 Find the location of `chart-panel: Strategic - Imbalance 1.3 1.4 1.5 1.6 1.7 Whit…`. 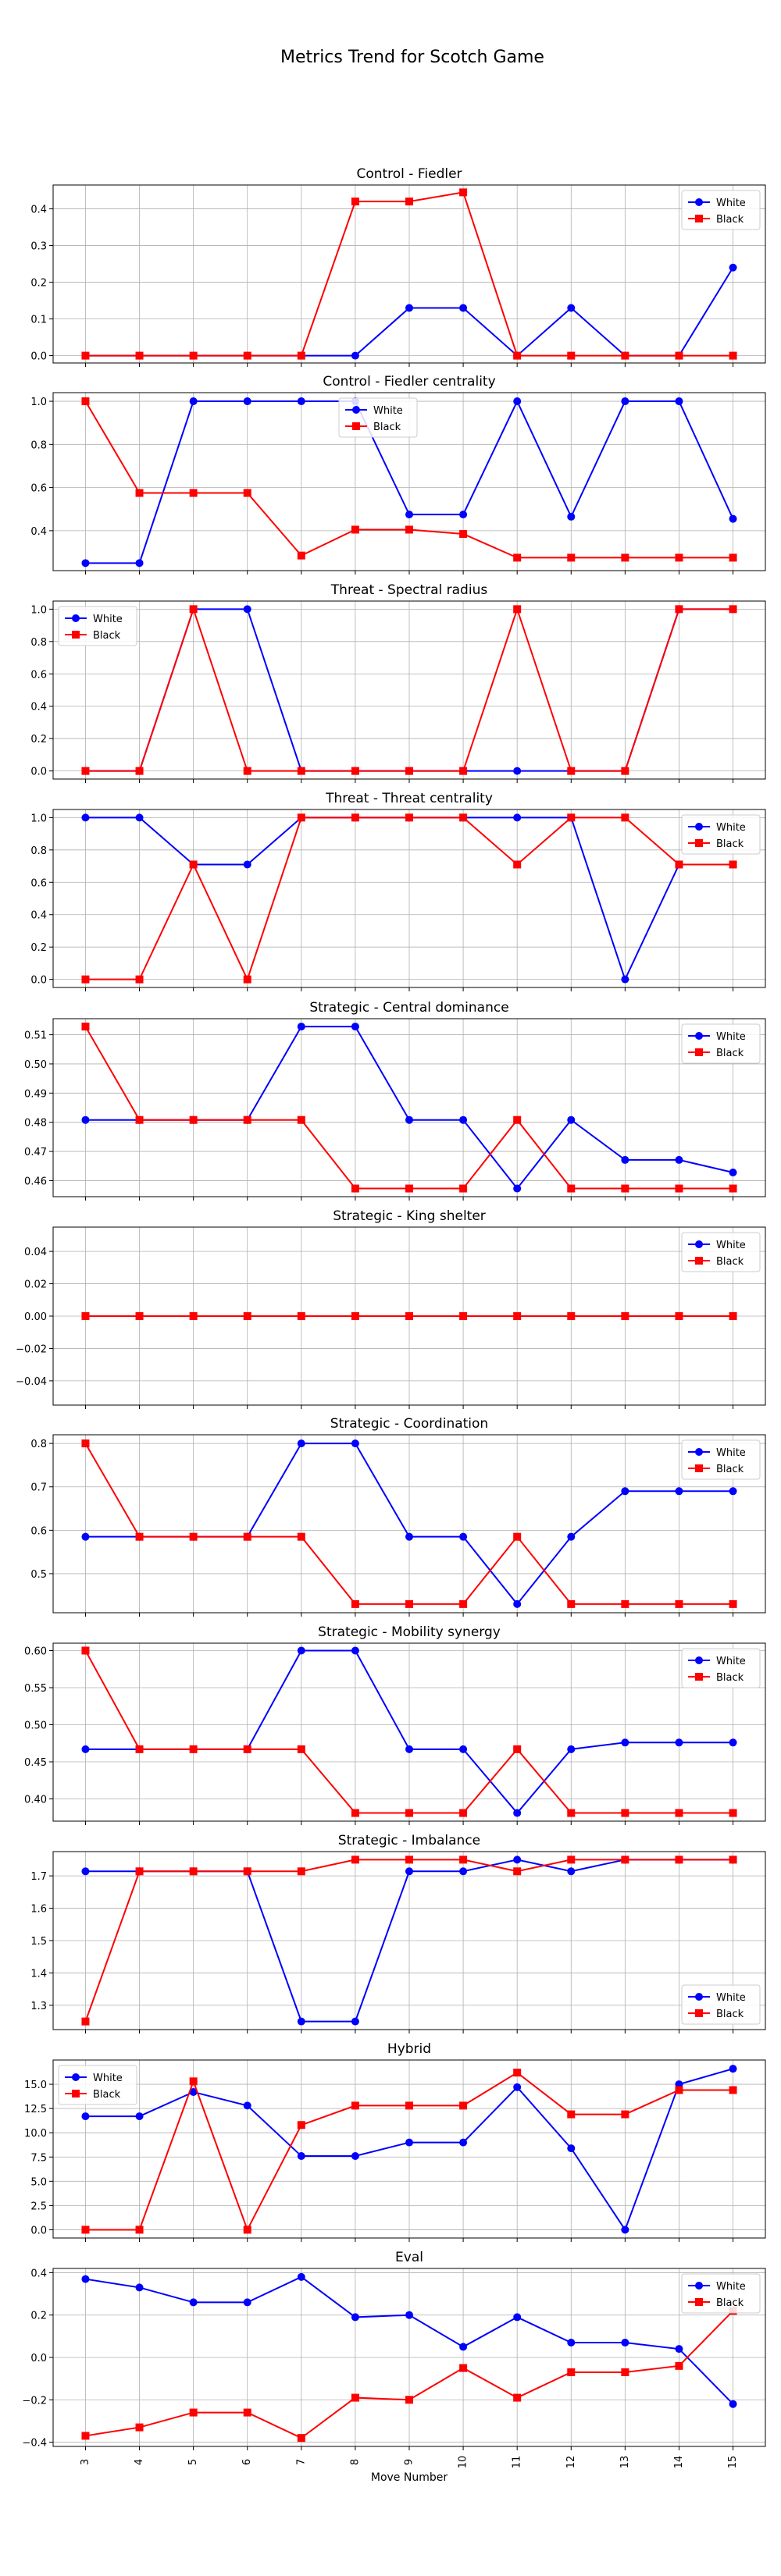

chart-panel: Strategic - Imbalance 1.3 1.4 1.5 1.6 1.7 Whit… is located at coordinates (398, 1933).